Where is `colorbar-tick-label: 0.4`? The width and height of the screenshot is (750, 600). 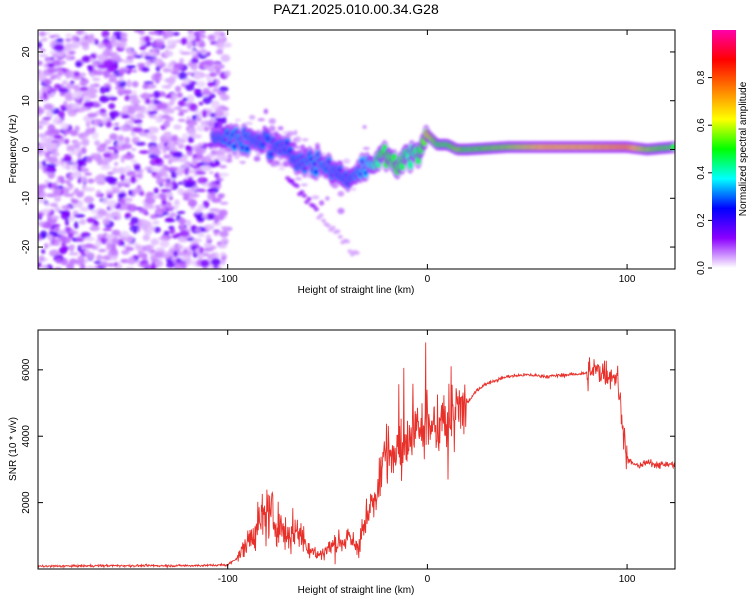
colorbar-tick-label: 0.4 is located at coordinates (701, 172).